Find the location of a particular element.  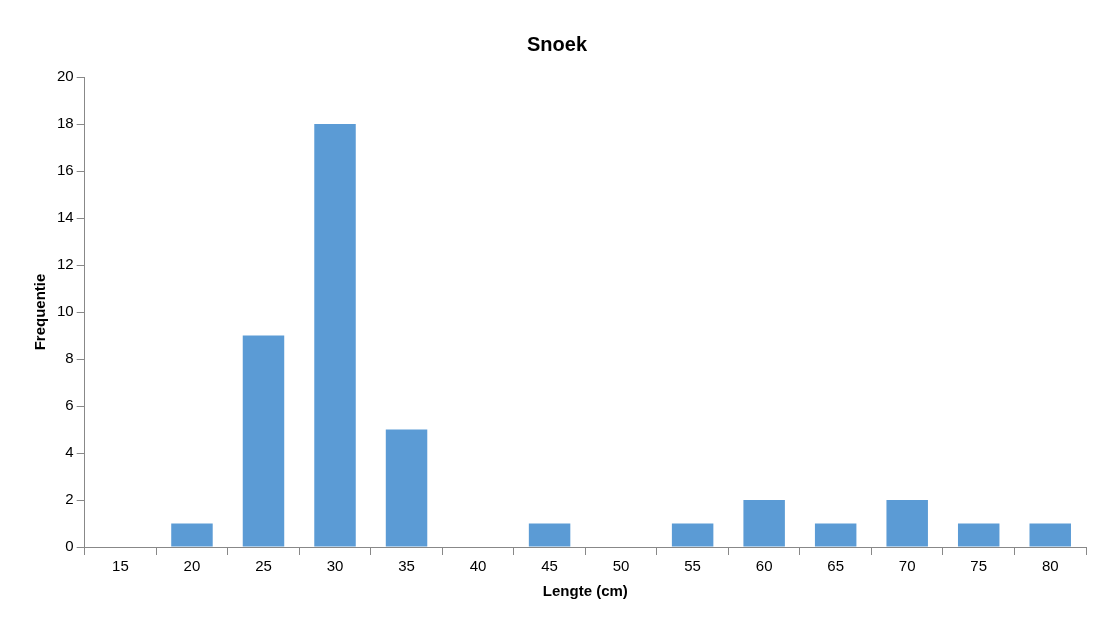

y-tick-label: 12 is located at coordinates (65, 264).